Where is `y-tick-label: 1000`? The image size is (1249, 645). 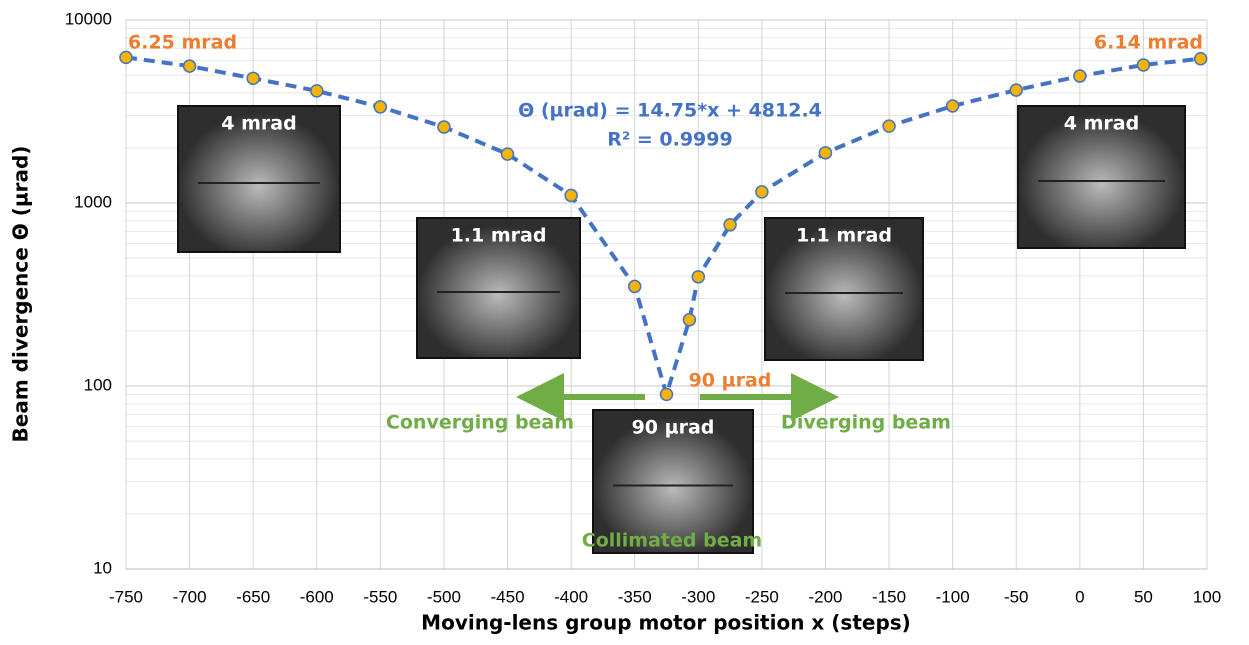
y-tick-label: 1000 is located at coordinates (93, 201).